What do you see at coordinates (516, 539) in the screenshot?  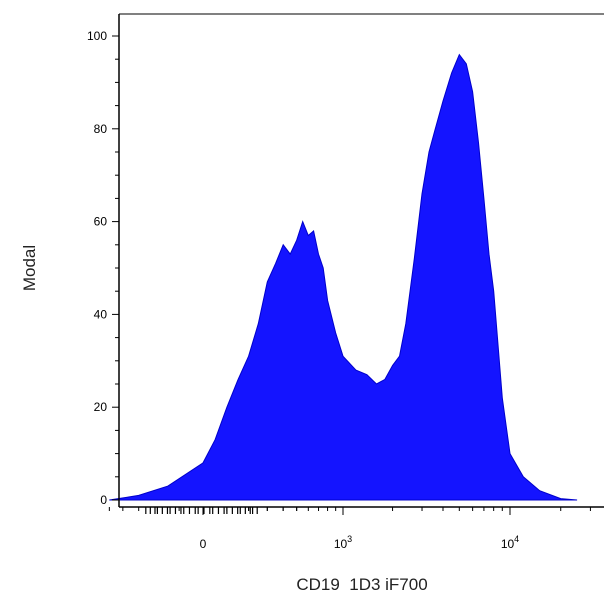 I see `x-tick-label-exponent: 4` at bounding box center [516, 539].